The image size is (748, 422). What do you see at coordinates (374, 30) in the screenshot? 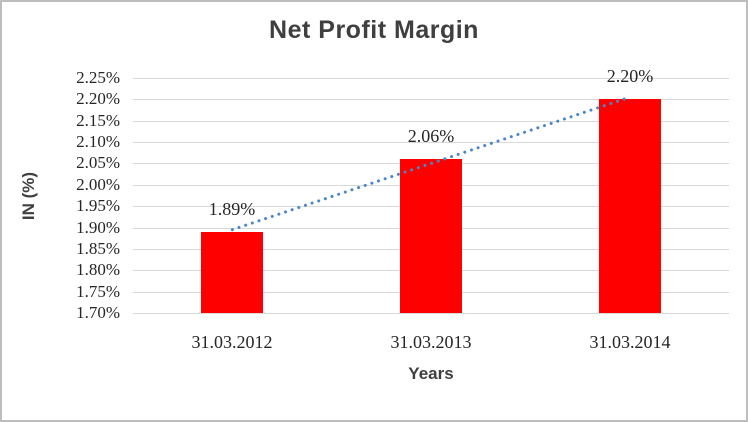
I see `chart-title: Net Profit Margin` at bounding box center [374, 30].